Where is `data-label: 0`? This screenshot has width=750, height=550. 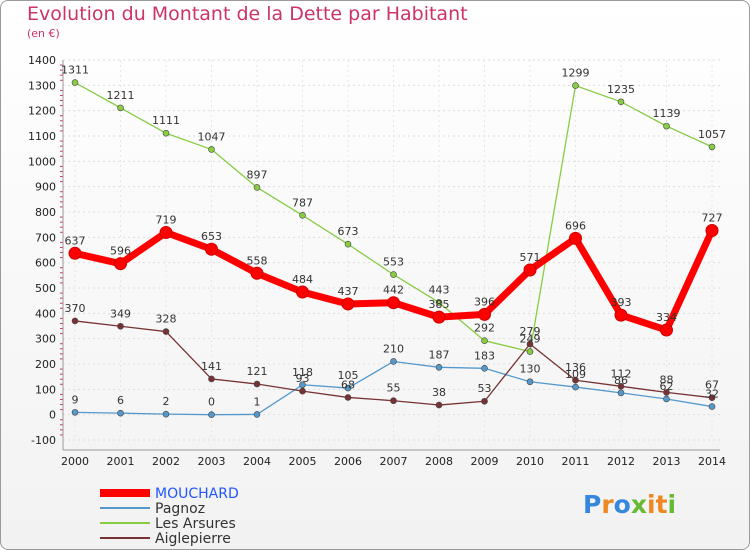 data-label: 0 is located at coordinates (211, 402).